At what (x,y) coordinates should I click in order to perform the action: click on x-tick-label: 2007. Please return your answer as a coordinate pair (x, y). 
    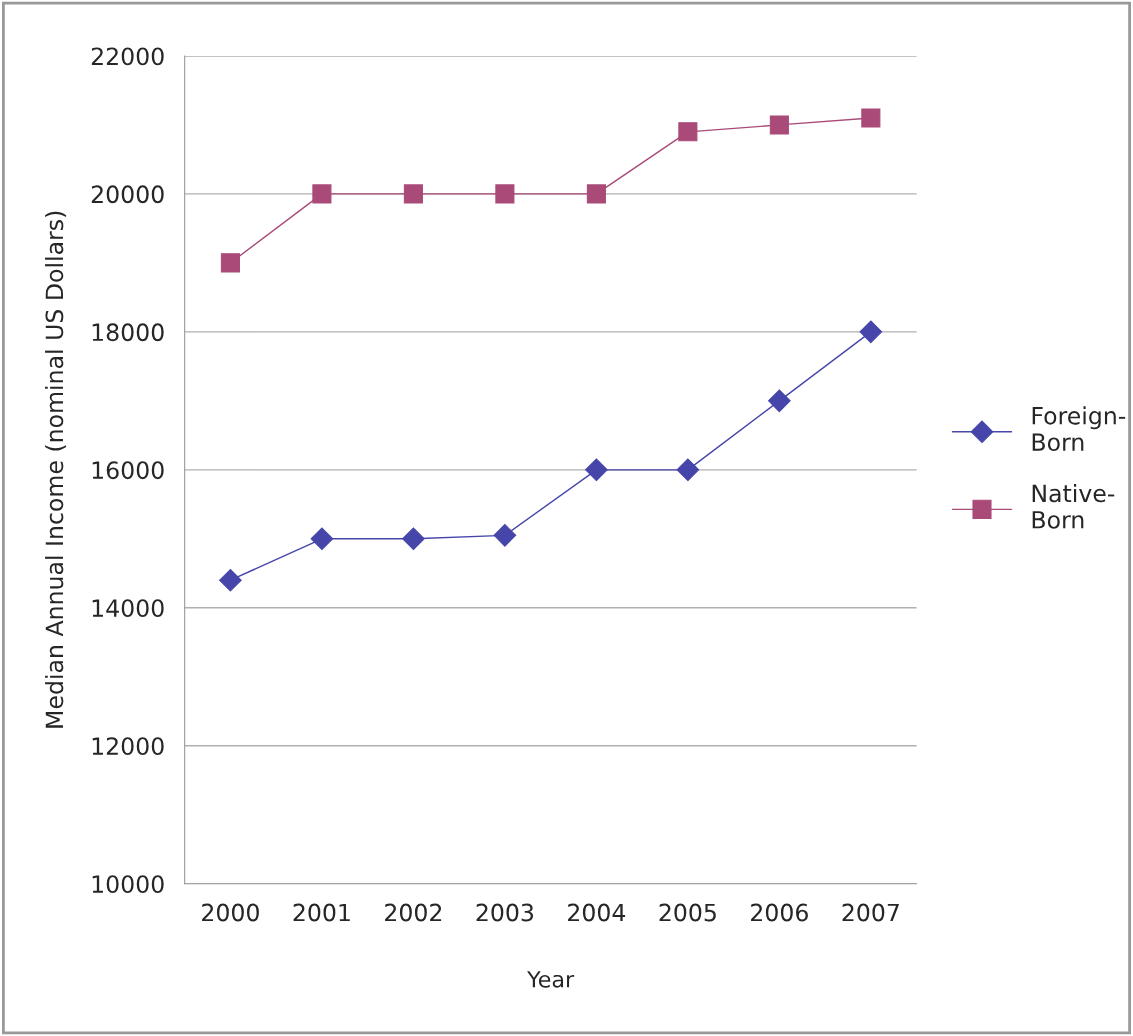
    Looking at the image, I should click on (870, 912).